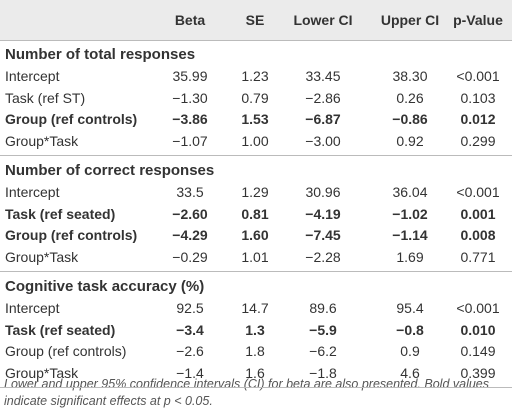  I want to click on value-cell: 0.103, so click(478, 97).